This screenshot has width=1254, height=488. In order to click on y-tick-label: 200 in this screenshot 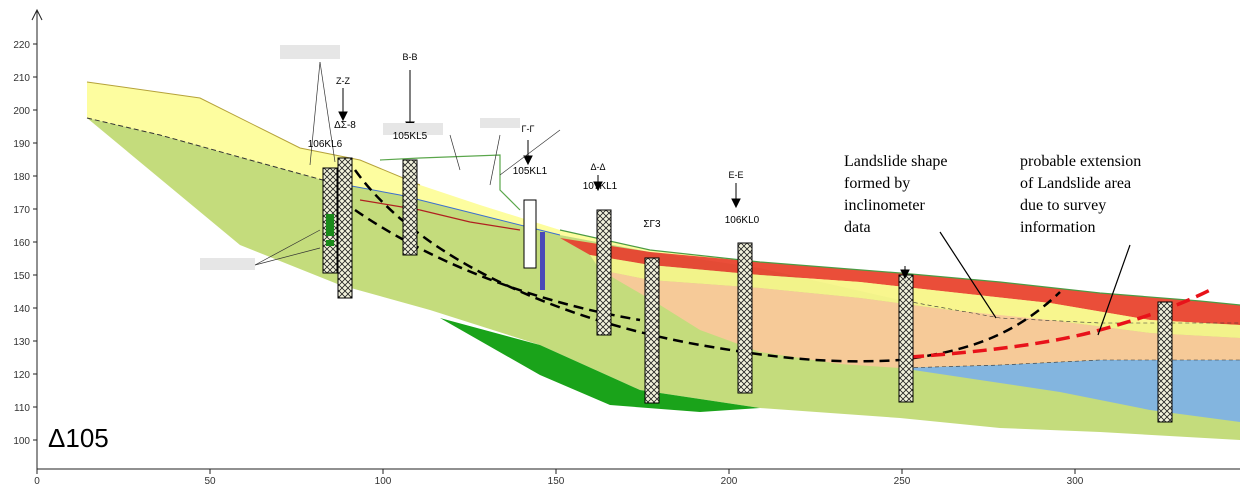, I will do `click(21, 111)`.